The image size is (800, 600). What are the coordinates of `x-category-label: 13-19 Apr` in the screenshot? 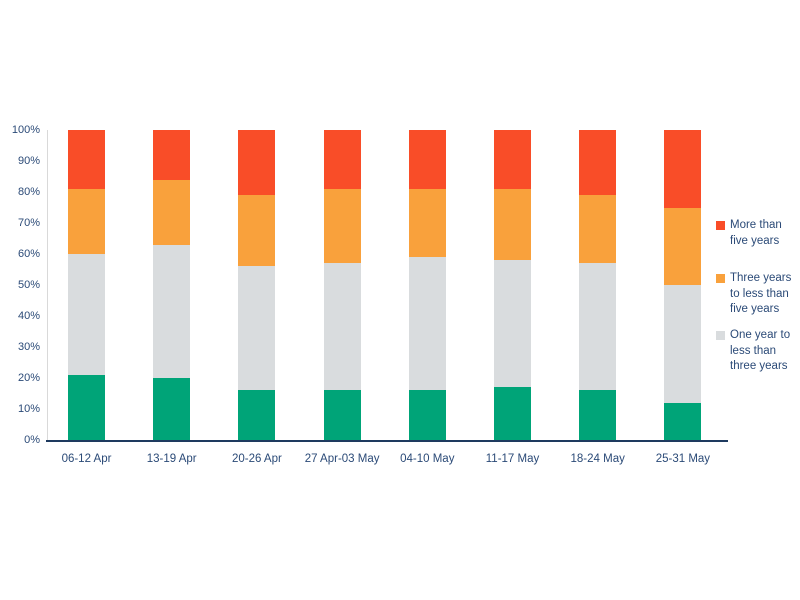 It's located at (171, 459).